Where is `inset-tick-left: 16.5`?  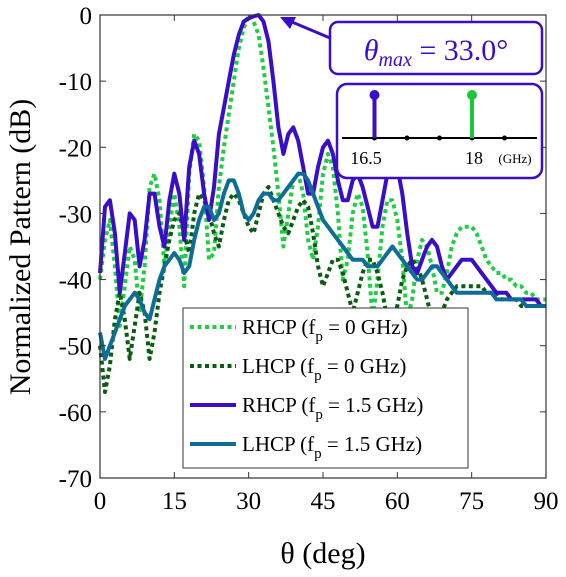 inset-tick-left: 16.5 is located at coordinates (366, 158).